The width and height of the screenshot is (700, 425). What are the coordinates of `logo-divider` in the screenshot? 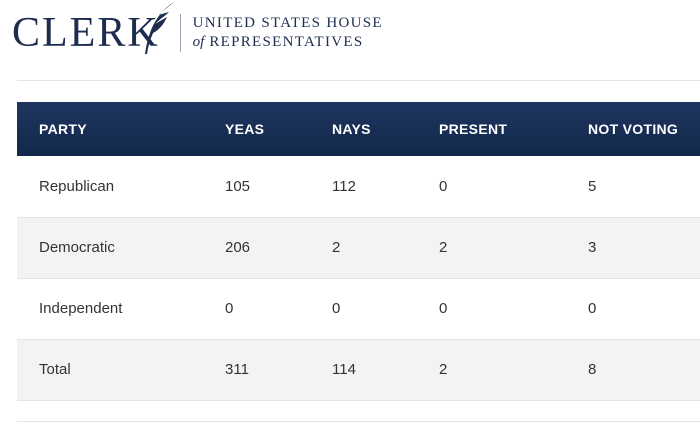 It's located at (180, 33).